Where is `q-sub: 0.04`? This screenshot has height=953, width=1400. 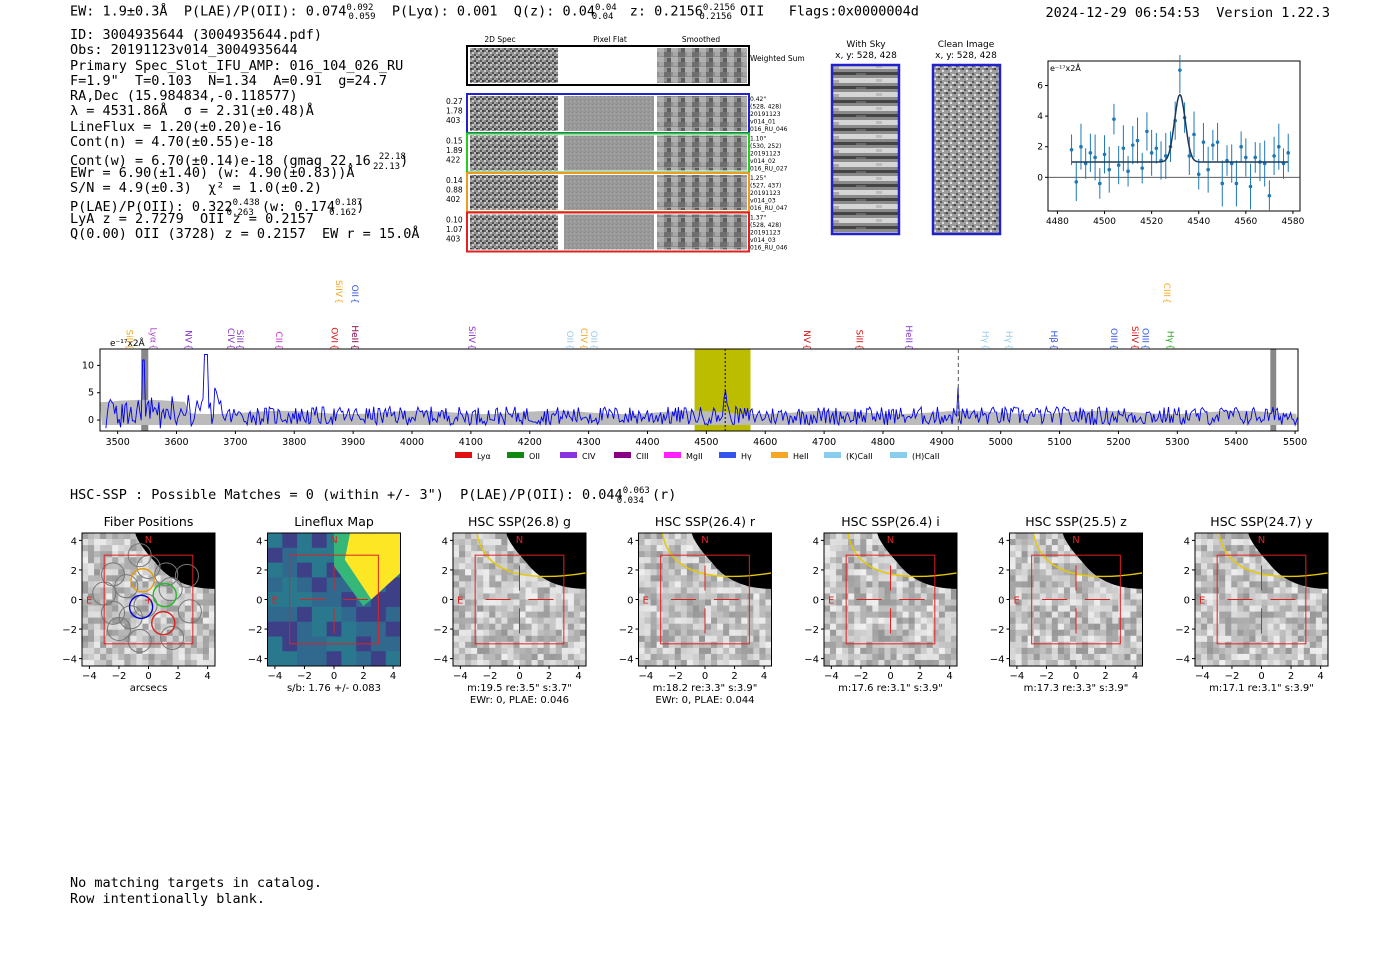 q-sub: 0.04 is located at coordinates (602, 17).